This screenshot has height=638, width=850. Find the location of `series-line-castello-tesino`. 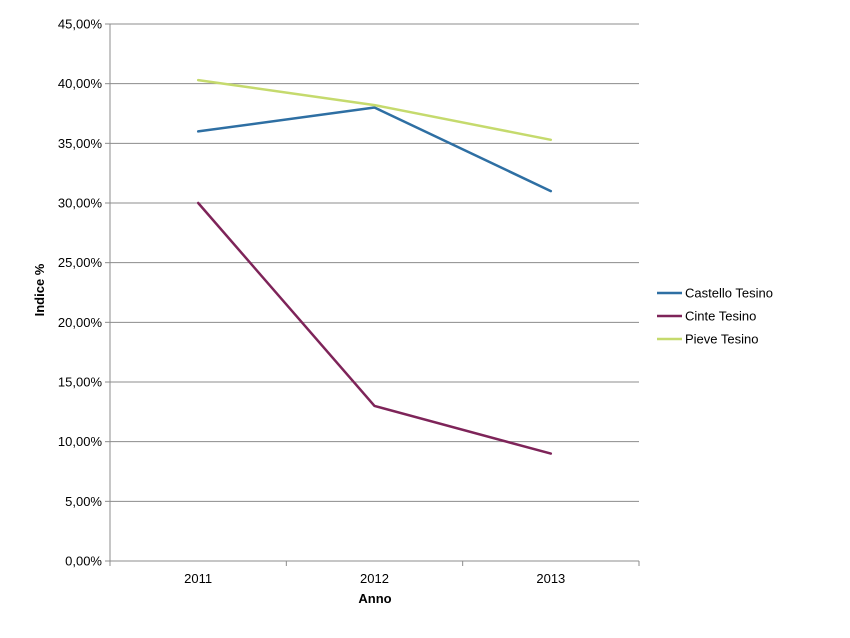

series-line-castello-tesino is located at coordinates (374, 149).